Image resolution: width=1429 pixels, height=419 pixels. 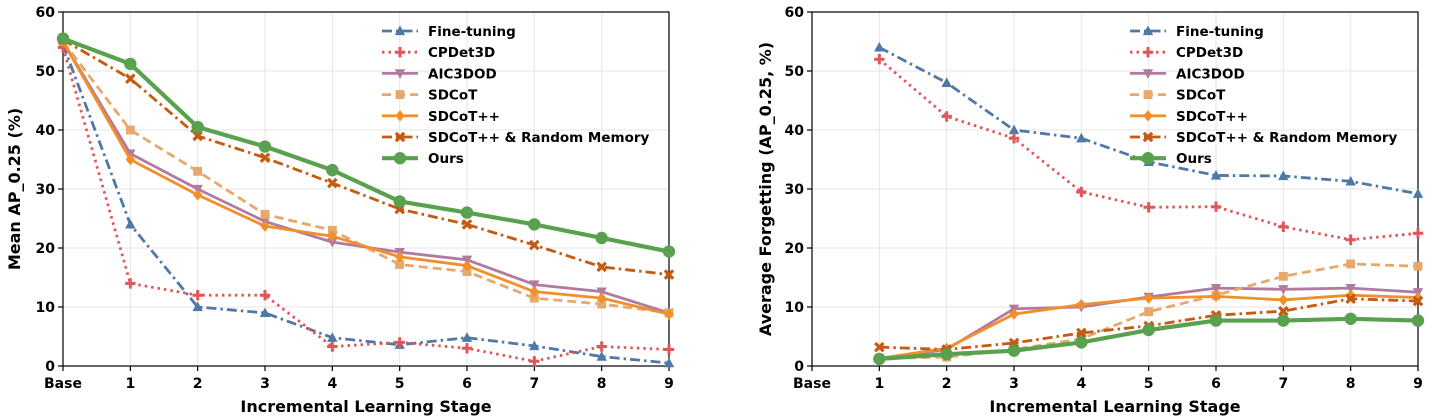 I want to click on x-tick-label: 3, so click(x=1014, y=384).